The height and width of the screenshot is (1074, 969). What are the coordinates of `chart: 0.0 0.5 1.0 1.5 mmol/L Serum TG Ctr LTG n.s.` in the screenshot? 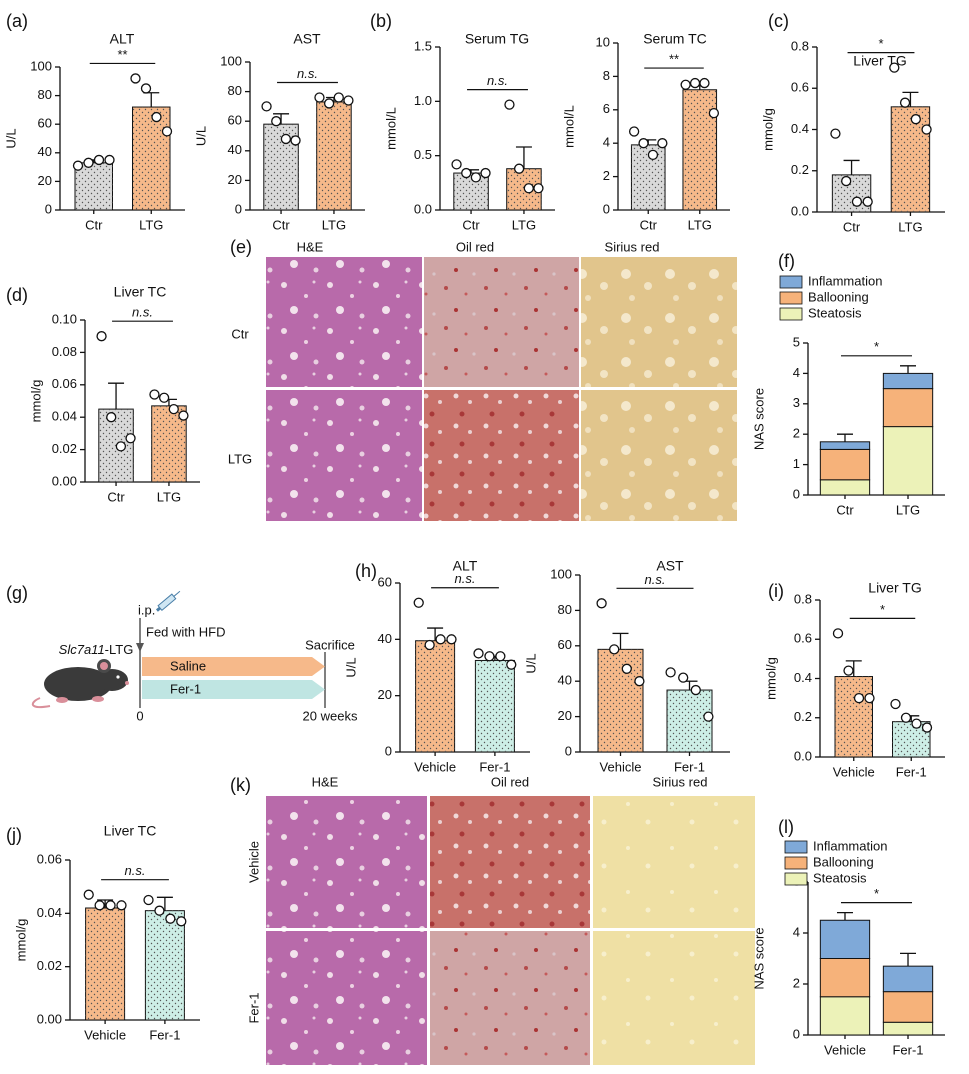 It's located at (469, 131).